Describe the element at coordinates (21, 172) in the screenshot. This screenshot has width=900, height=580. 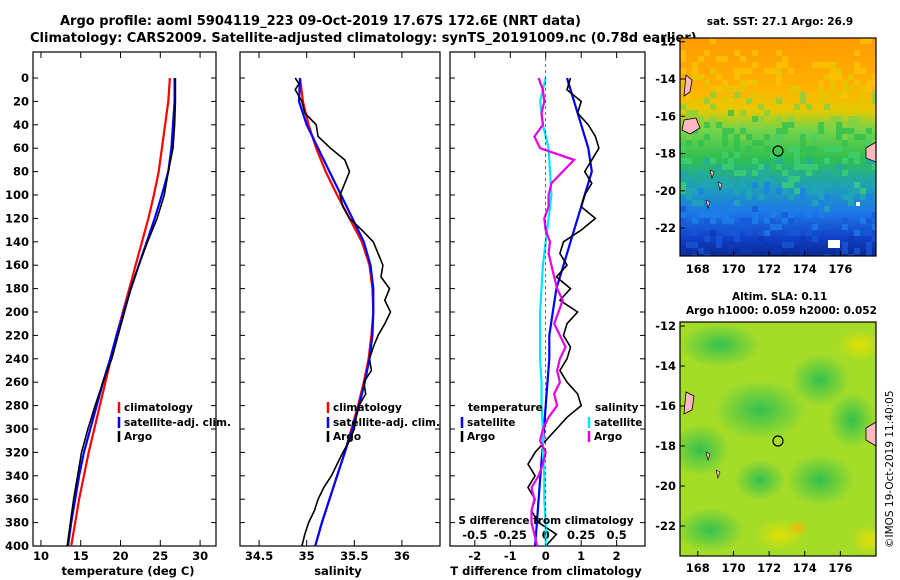
I see `depth-tick-label: 80` at that location.